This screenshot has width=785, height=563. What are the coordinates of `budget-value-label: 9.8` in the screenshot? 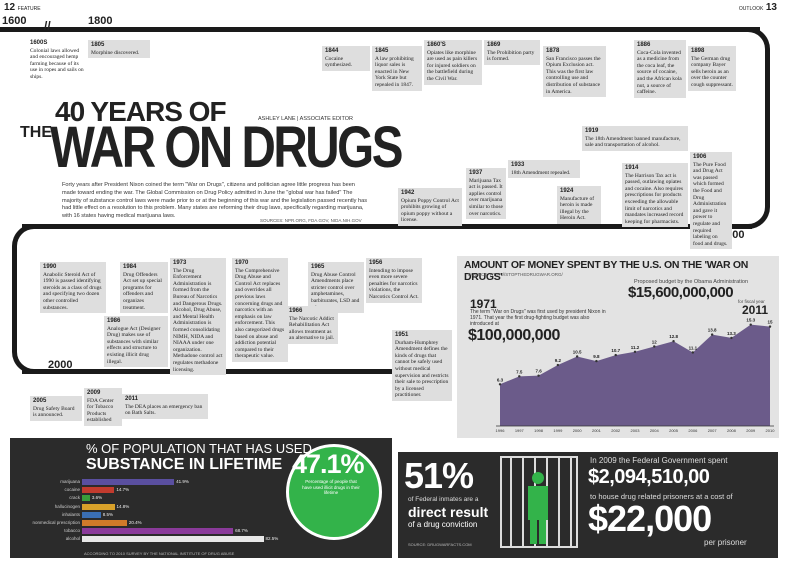 It's located at (596, 356).